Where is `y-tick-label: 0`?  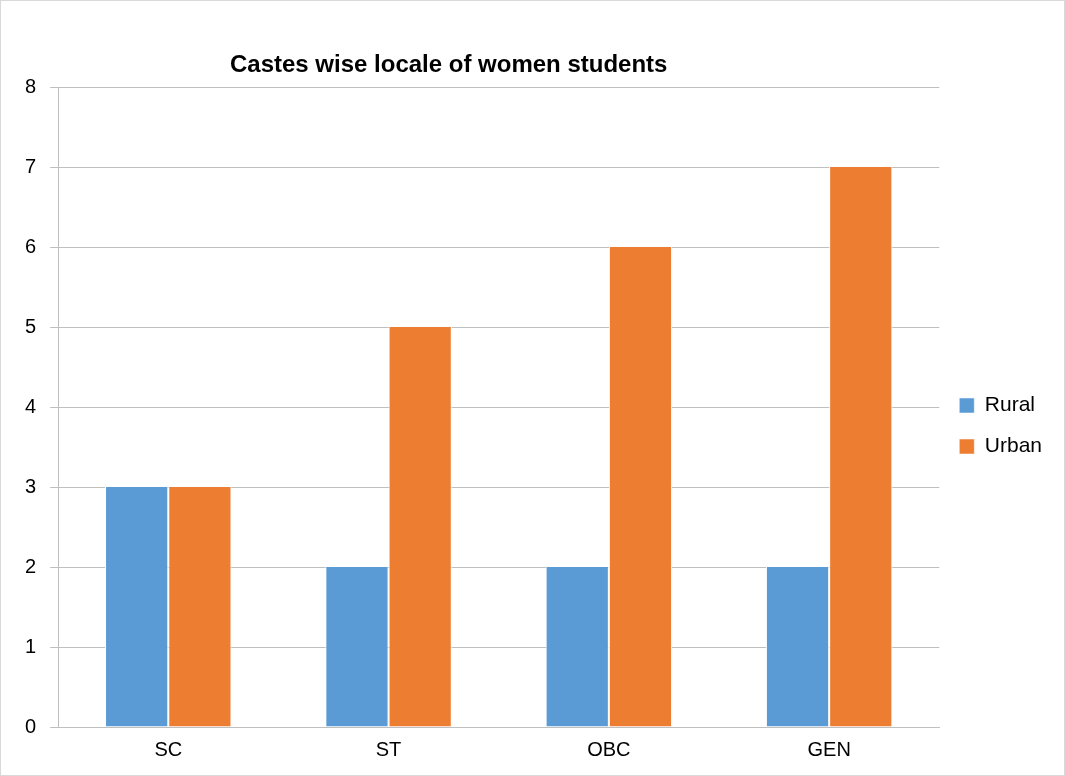 y-tick-label: 0 is located at coordinates (31, 725).